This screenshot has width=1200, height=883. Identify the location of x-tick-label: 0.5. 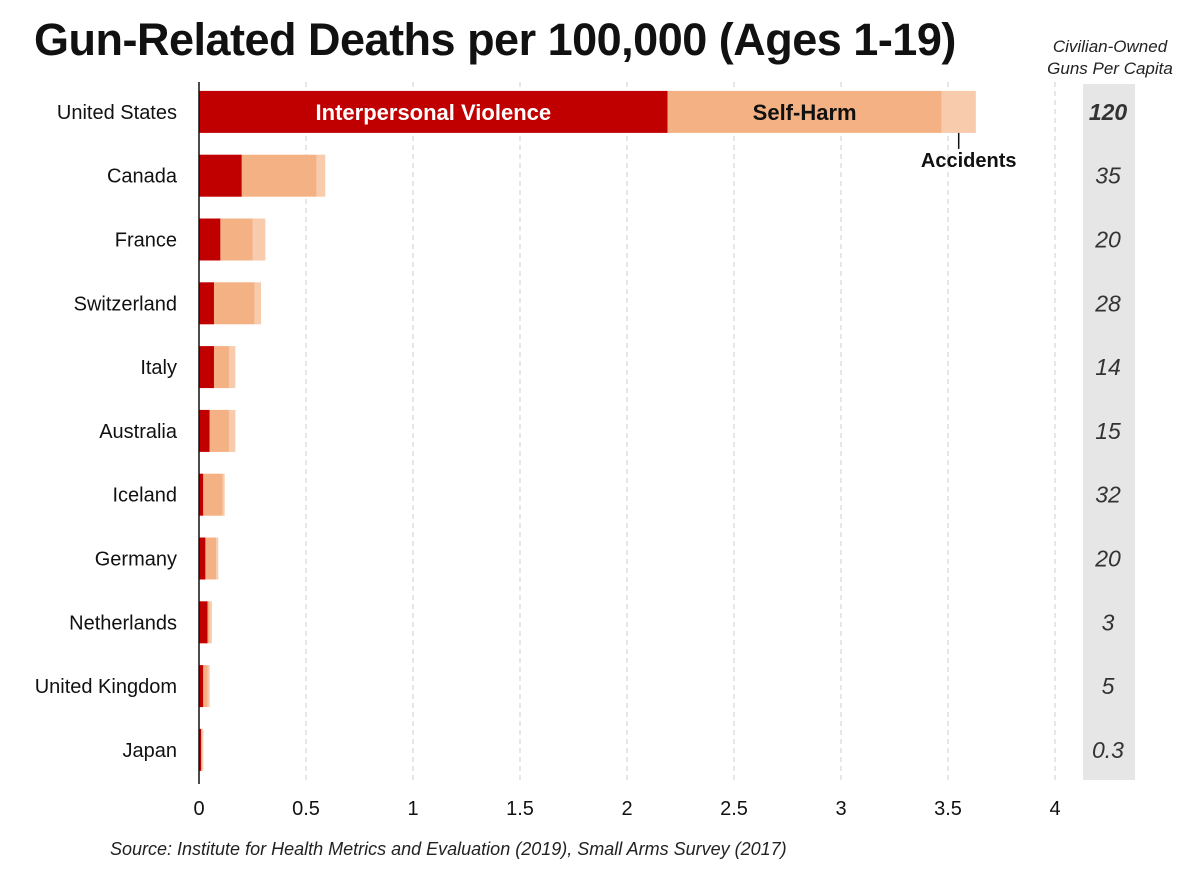
(306, 809).